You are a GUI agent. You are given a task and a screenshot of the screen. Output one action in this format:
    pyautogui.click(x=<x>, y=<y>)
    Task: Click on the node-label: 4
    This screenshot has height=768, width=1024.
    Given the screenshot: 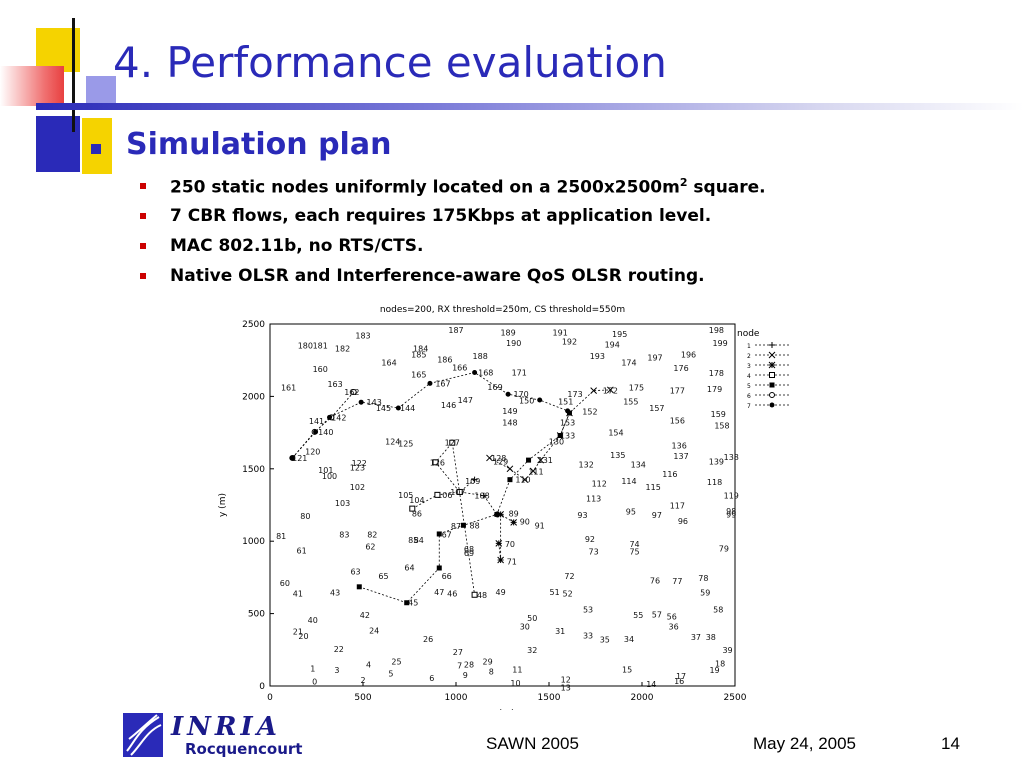 What is the action you would take?
    pyautogui.click(x=368, y=664)
    